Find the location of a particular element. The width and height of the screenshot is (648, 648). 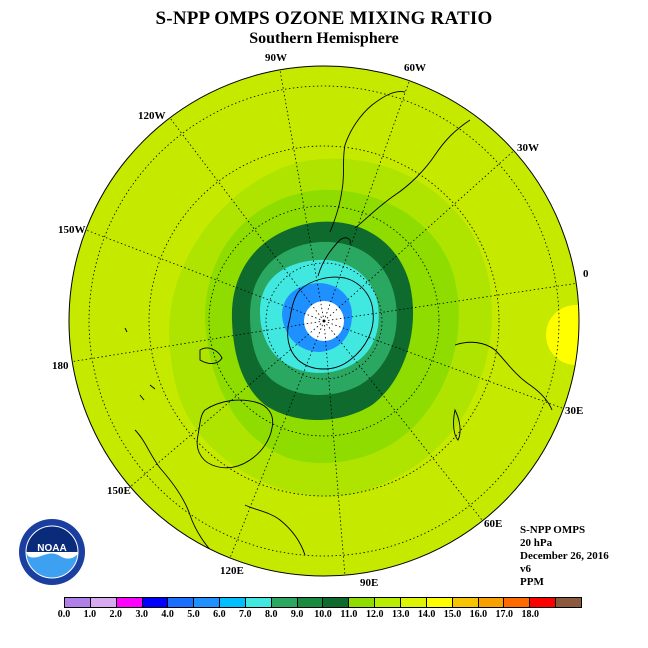

meridian-label-150e: 150E is located at coordinates (119, 491).